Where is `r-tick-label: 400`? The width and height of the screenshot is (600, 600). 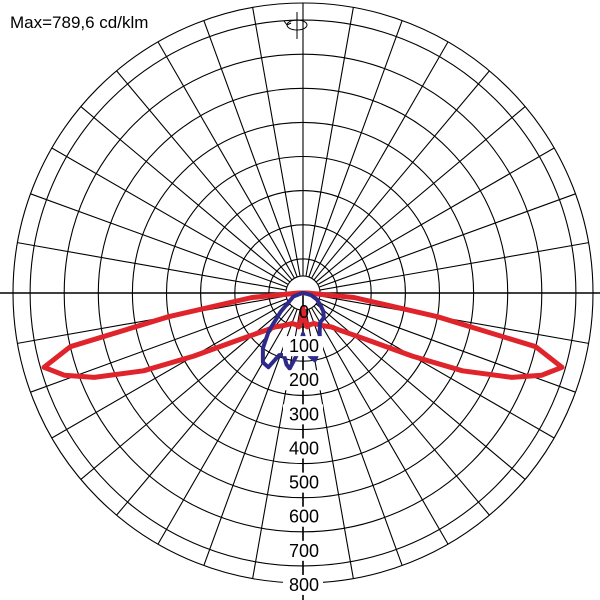 r-tick-label: 400 is located at coordinates (304, 448).